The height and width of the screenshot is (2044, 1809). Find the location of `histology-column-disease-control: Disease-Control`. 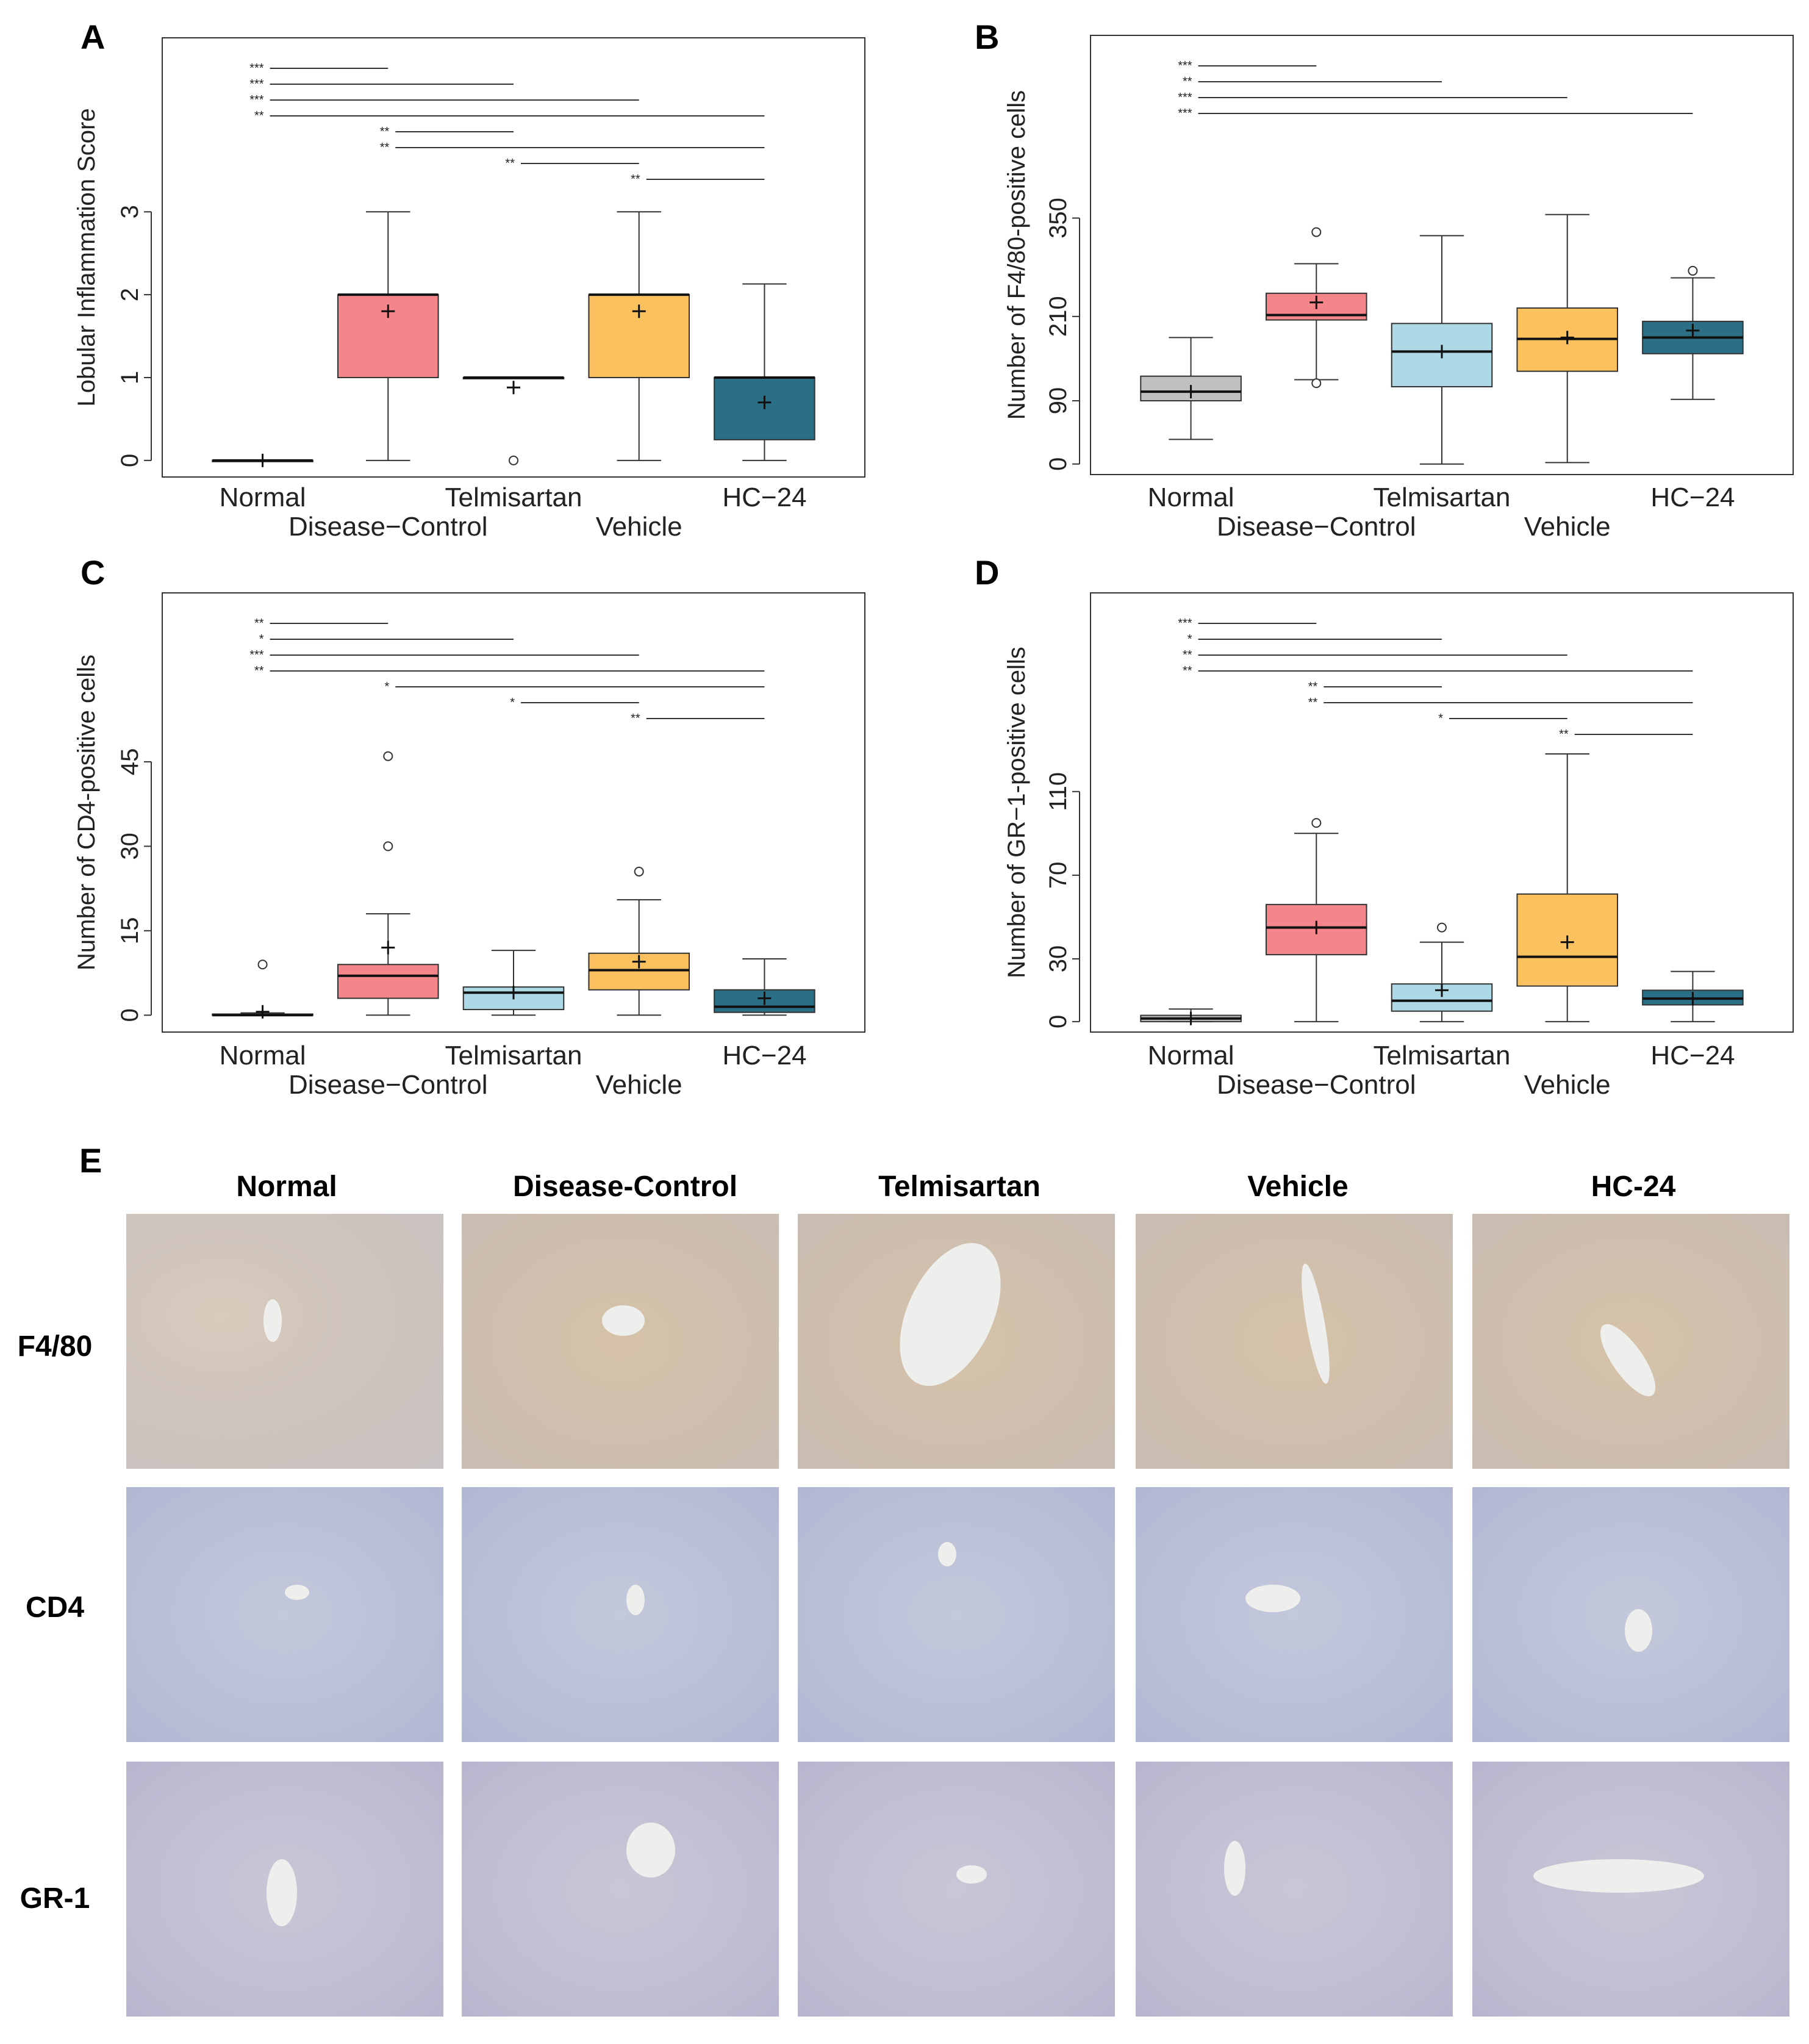

histology-column-disease-control: Disease-Control is located at coordinates (625, 1187).